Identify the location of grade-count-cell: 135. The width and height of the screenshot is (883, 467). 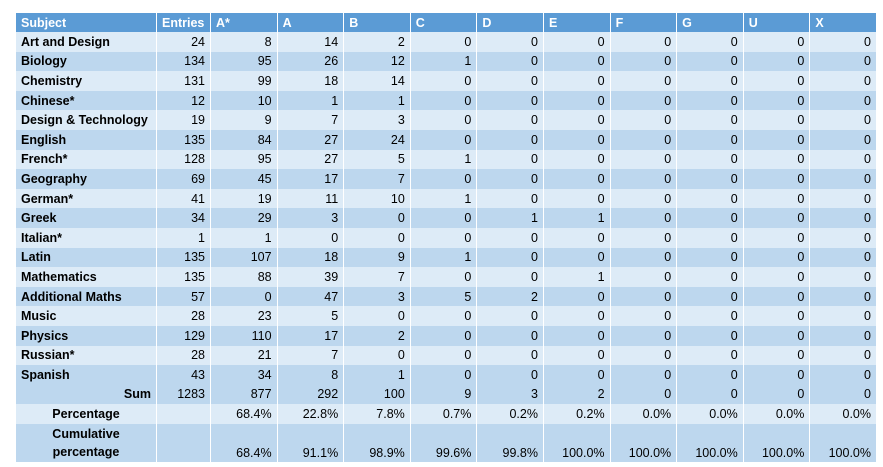
(184, 139).